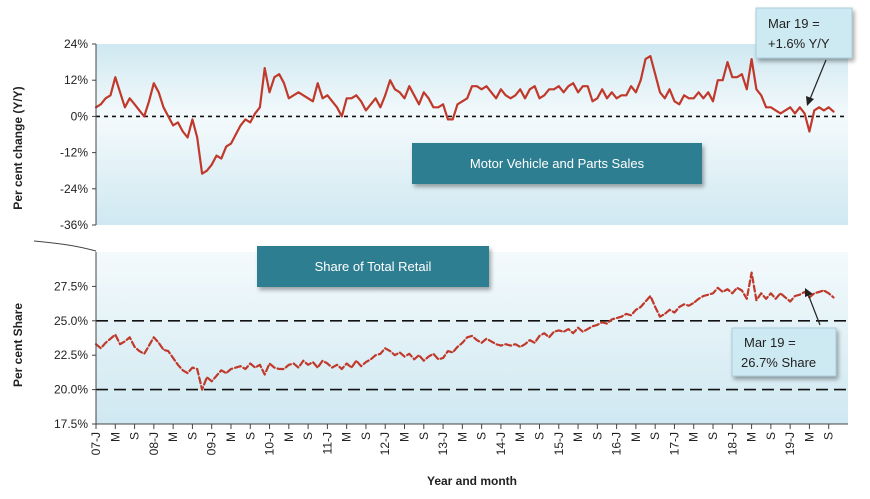 This screenshot has width=870, height=499. I want to click on x-tick-label-17: S, so click(424, 436).